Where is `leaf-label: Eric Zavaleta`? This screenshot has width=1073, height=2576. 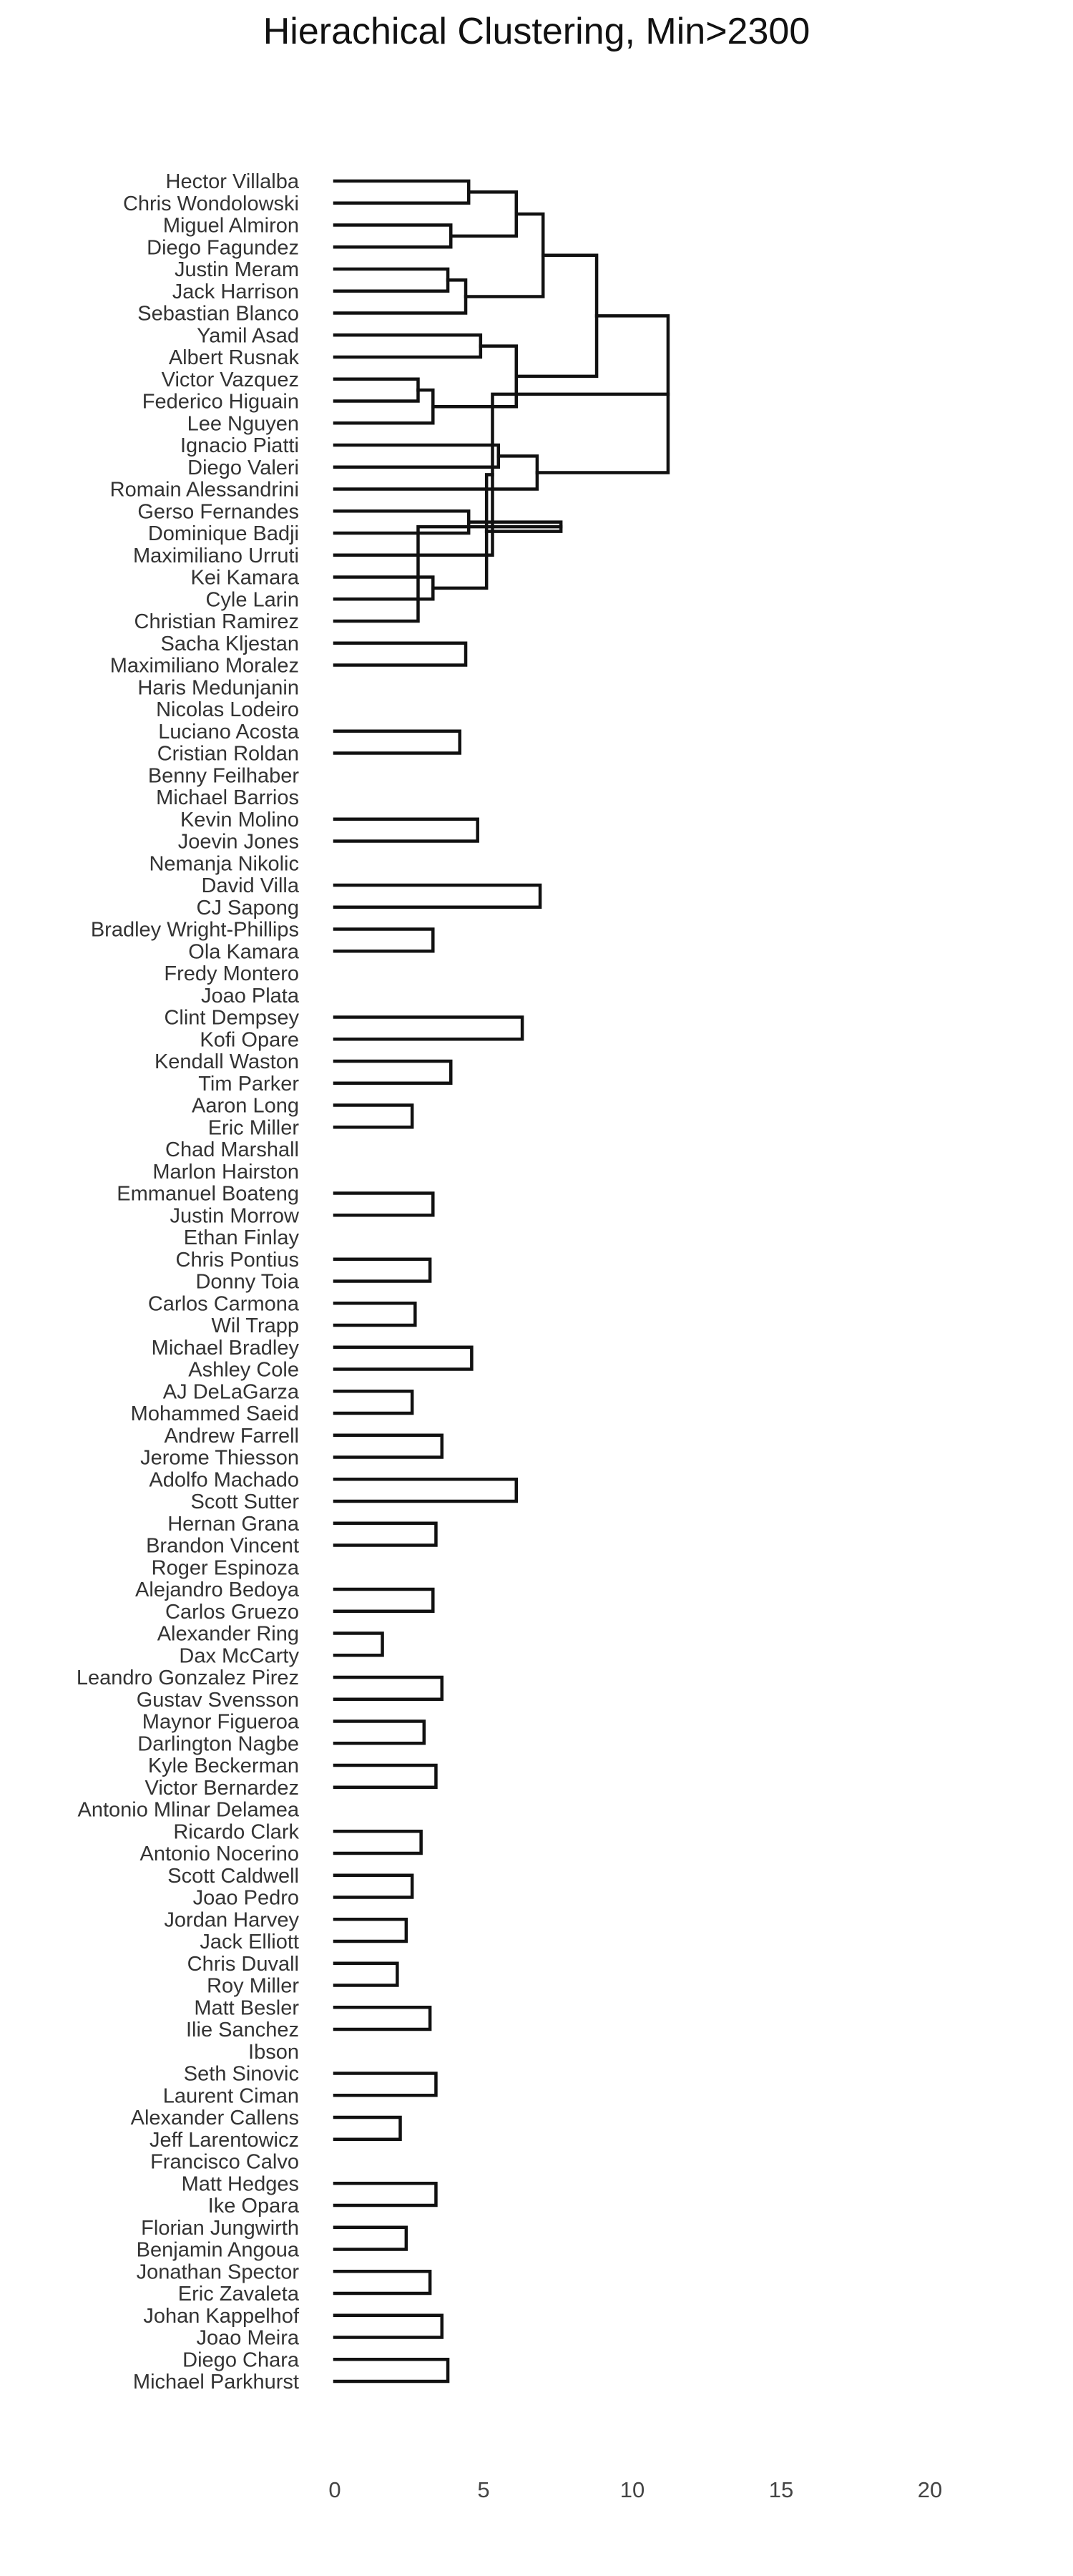
leaf-label: Eric Zavaleta is located at coordinates (239, 2294).